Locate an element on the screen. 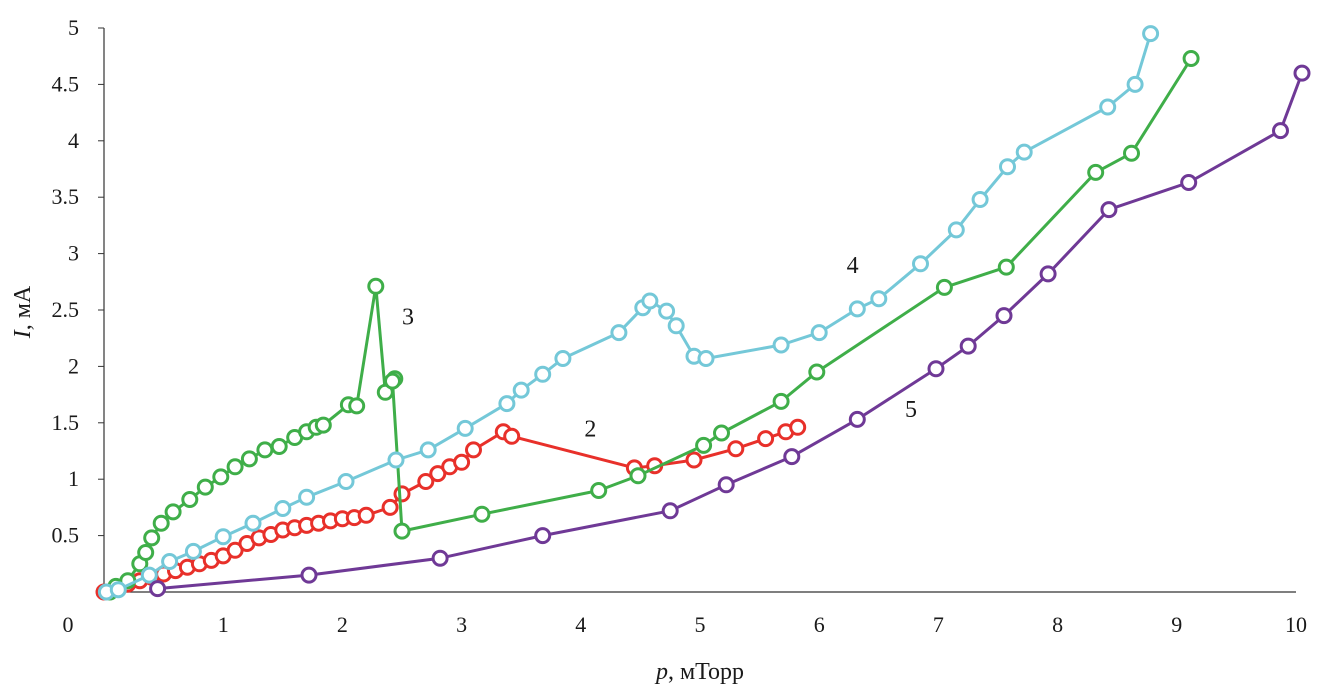 The width and height of the screenshot is (1318, 694). x-tick-label: 1 is located at coordinates (223, 624).